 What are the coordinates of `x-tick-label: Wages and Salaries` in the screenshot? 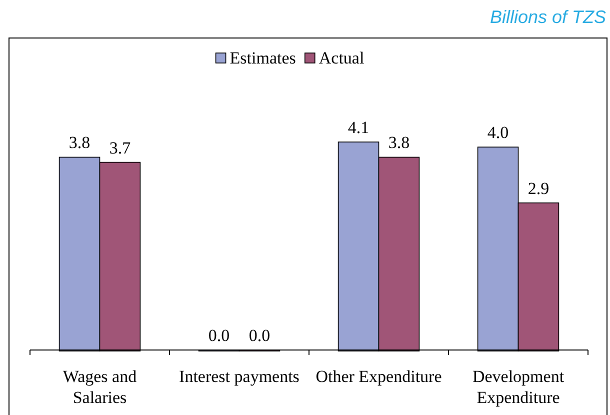 It's located at (100, 387).